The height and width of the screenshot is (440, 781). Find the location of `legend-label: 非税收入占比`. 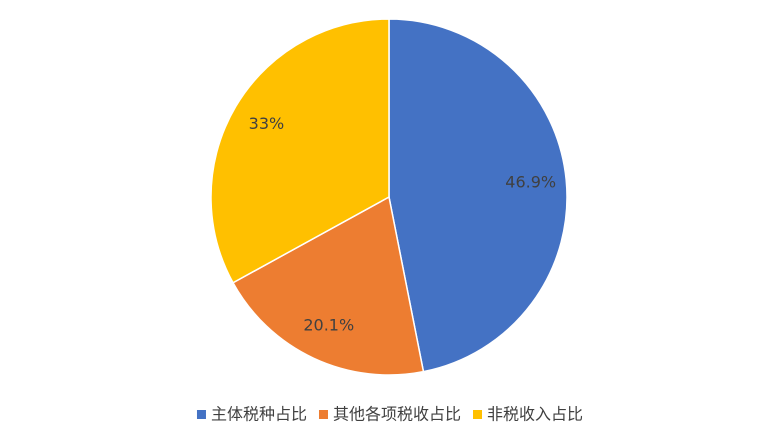

legend-label: 非税收入占比 is located at coordinates (535, 414).